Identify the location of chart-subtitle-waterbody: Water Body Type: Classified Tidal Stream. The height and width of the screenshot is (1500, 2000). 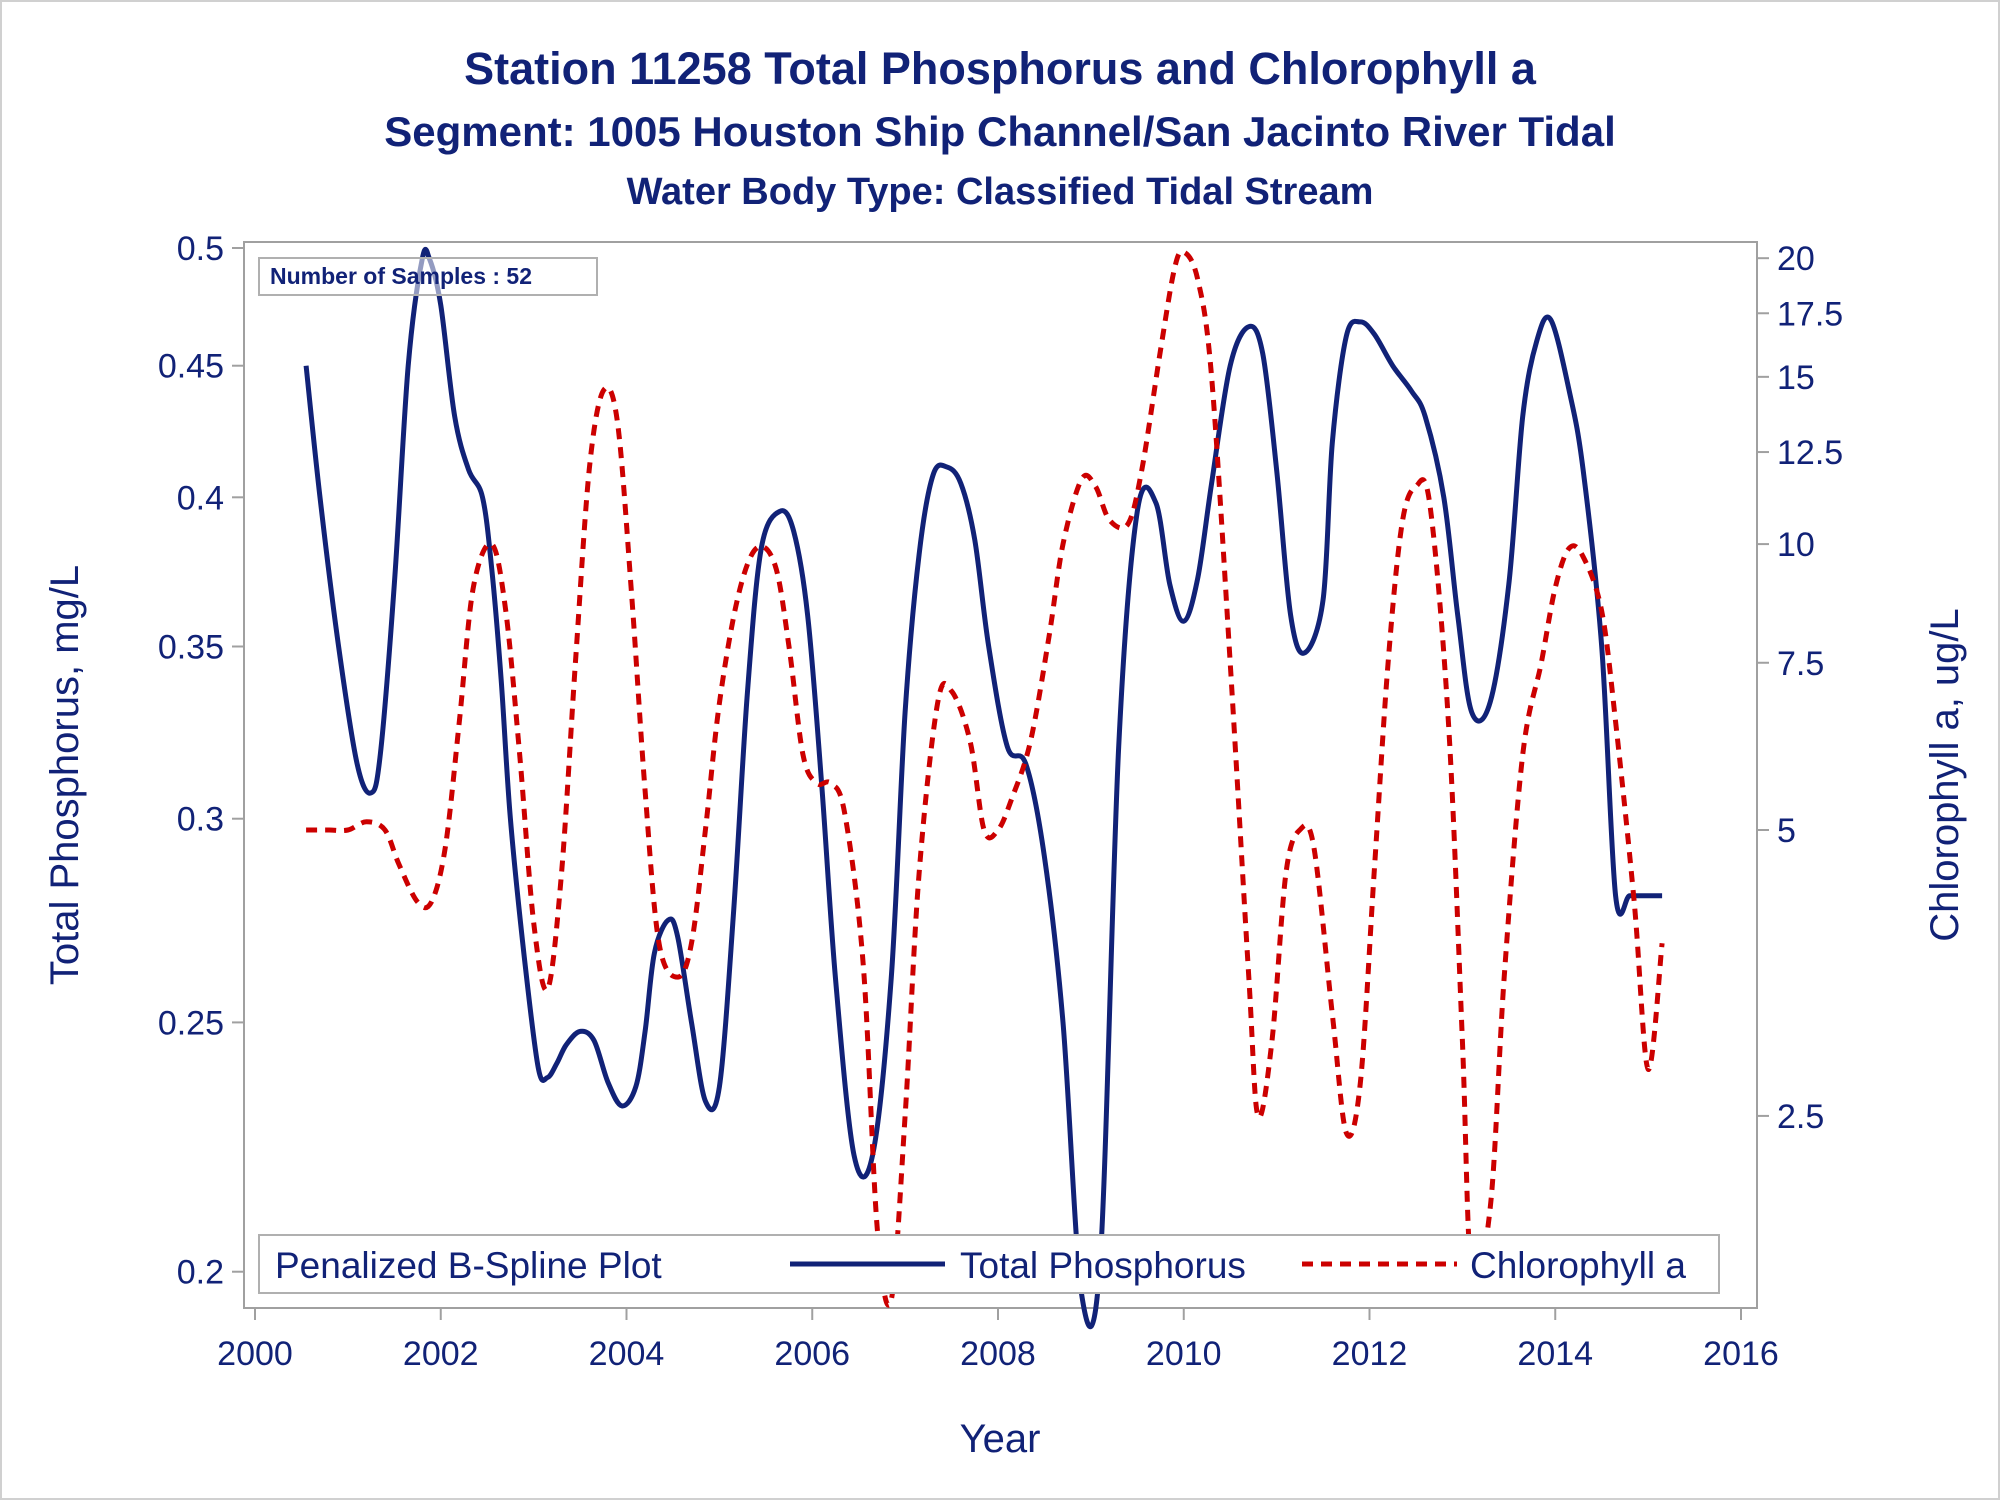
(1000, 192).